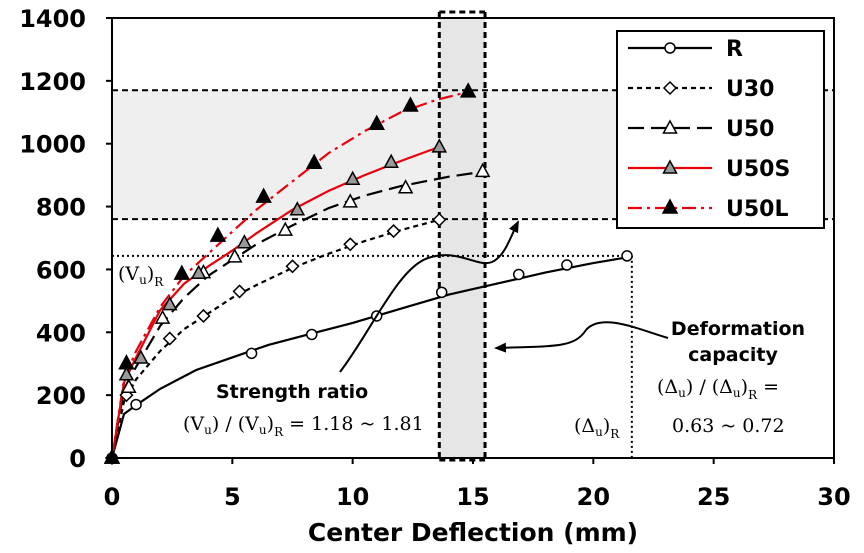 The image size is (864, 553). Describe the element at coordinates (61, 333) in the screenshot. I see `y-tick-label-400: 400` at that location.